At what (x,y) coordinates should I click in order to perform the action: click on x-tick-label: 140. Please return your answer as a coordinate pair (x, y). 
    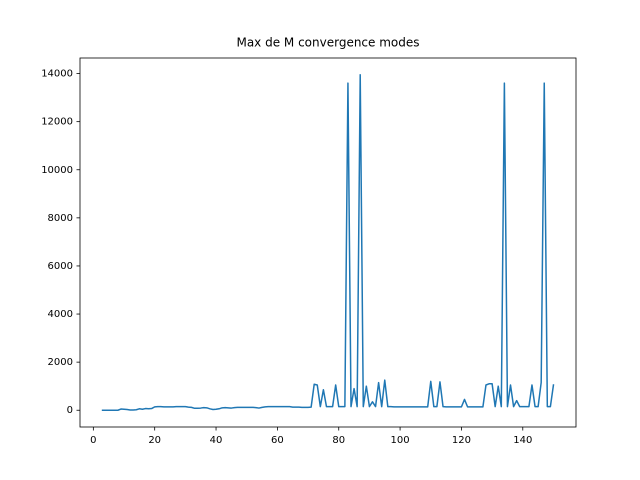
    Looking at the image, I should click on (522, 440).